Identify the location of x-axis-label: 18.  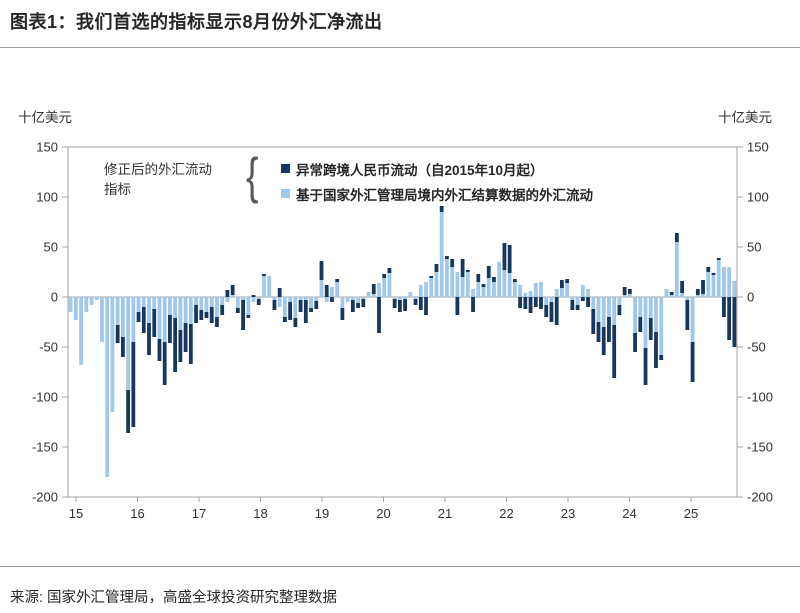
(260, 513).